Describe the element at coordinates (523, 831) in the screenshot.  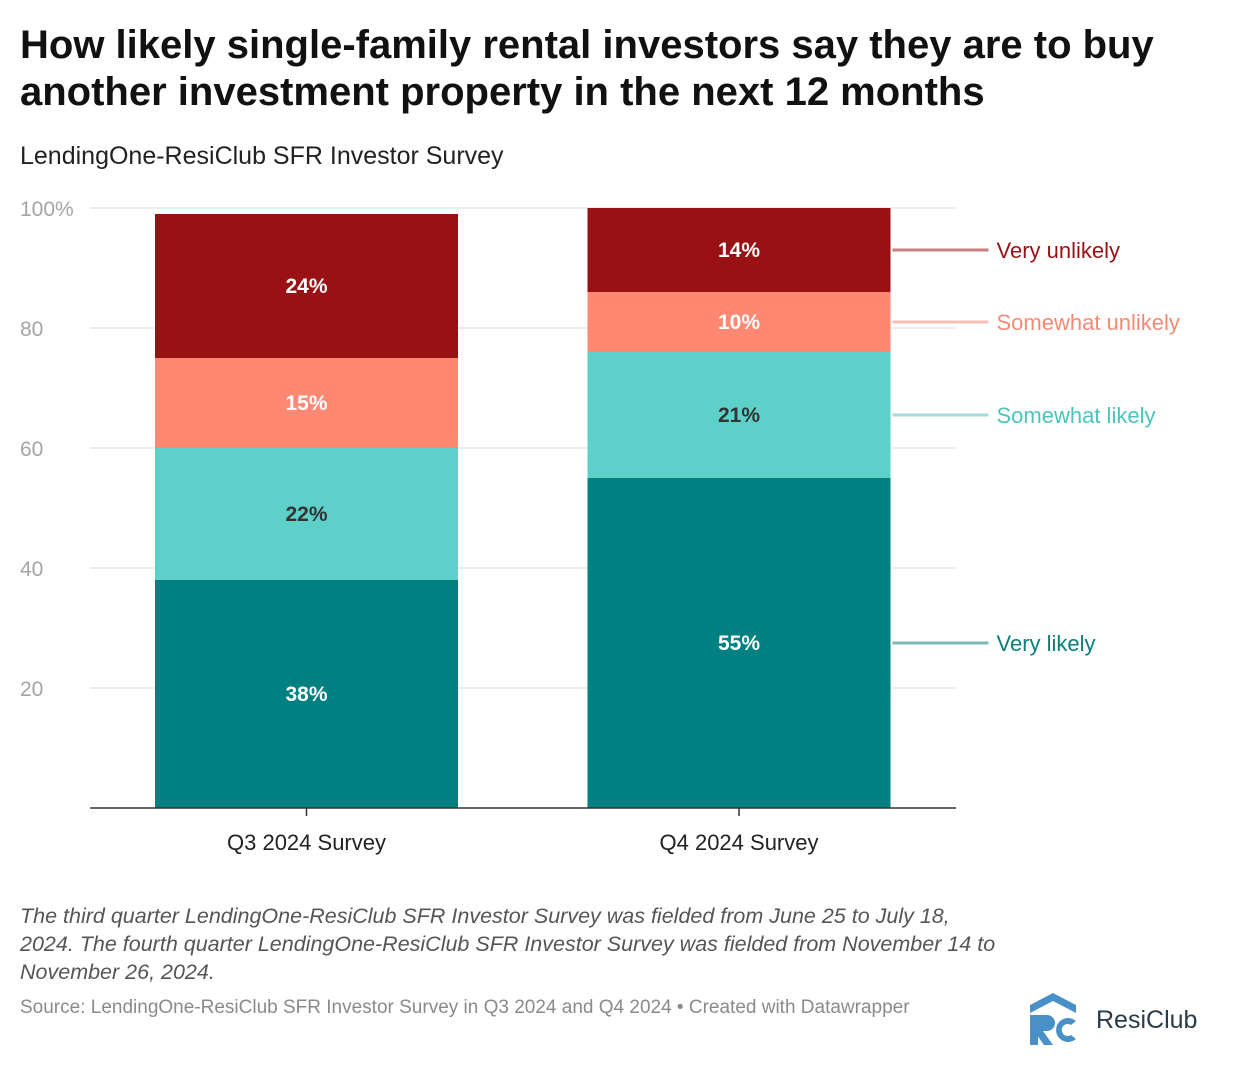
I see `x-axis: Q3 2024 Survey Q4 2024 Survey` at that location.